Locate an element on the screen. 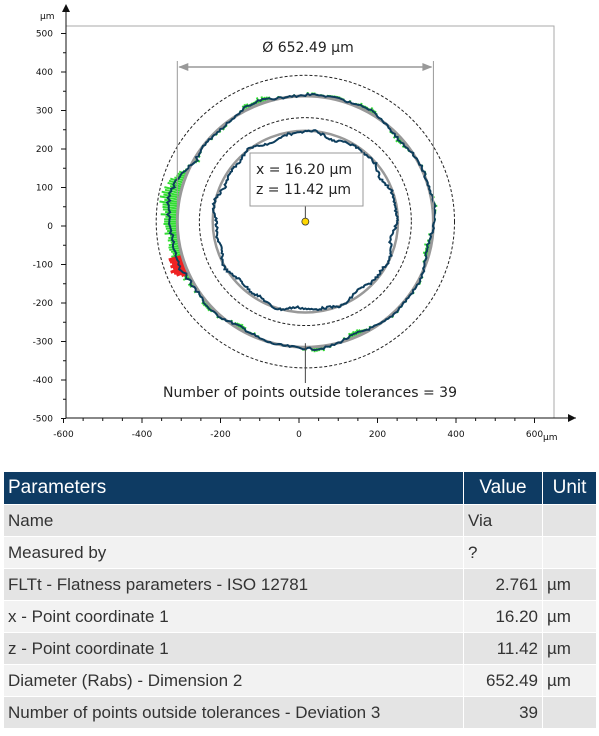 The width and height of the screenshot is (599, 736). point-label-x: x = 16.20 µm is located at coordinates (304, 170).